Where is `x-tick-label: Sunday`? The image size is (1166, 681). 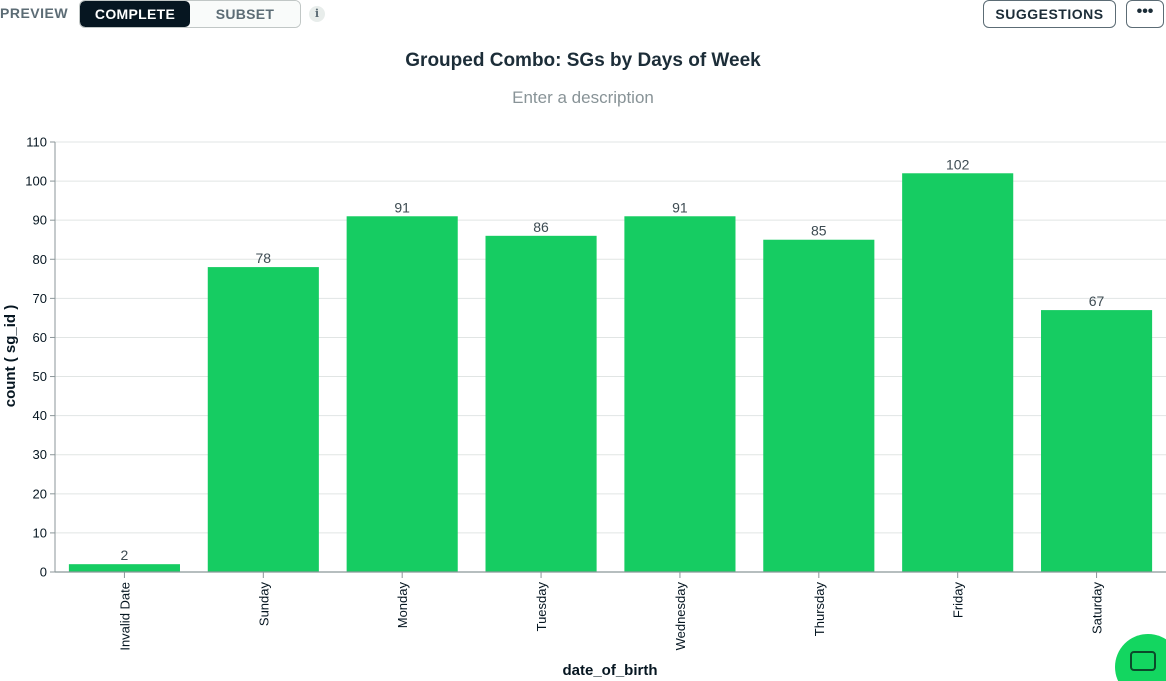
x-tick-label: Sunday is located at coordinates (263, 604).